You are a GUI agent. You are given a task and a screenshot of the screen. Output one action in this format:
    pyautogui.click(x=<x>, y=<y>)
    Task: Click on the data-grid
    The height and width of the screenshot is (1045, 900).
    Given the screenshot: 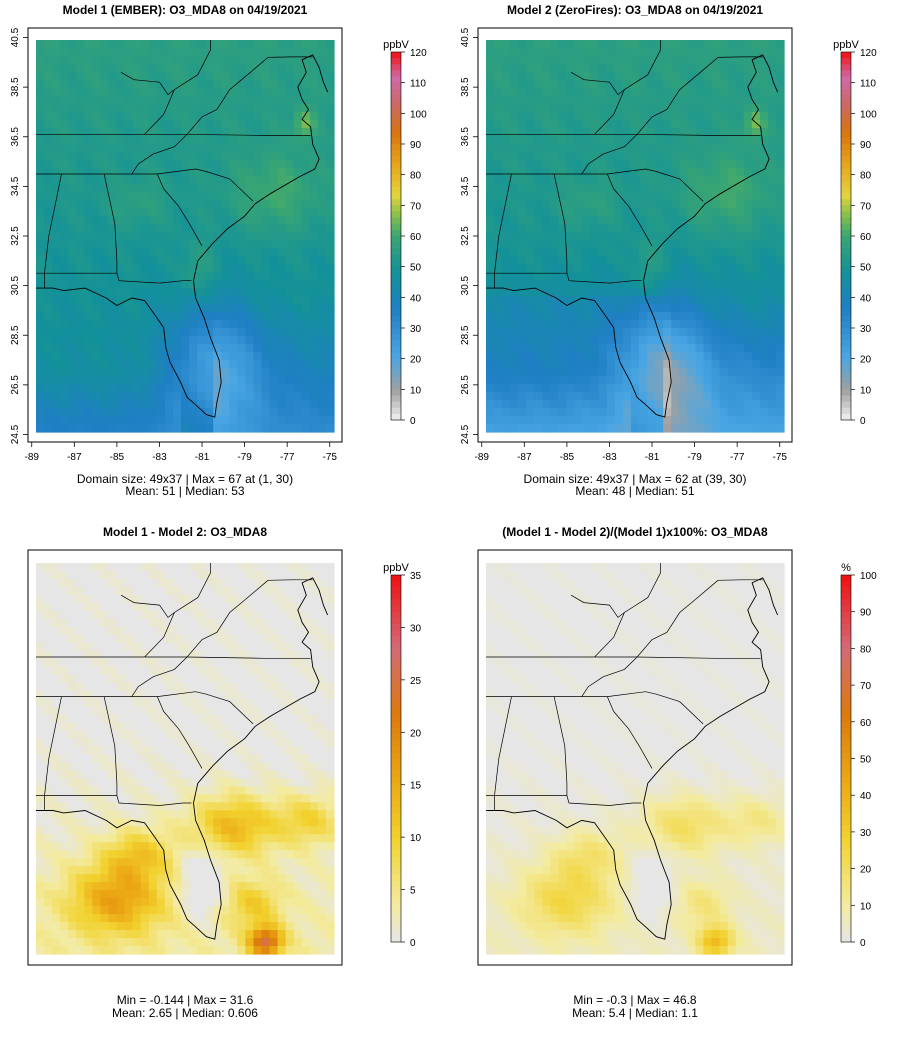 What is the action you would take?
    pyautogui.click(x=185, y=759)
    